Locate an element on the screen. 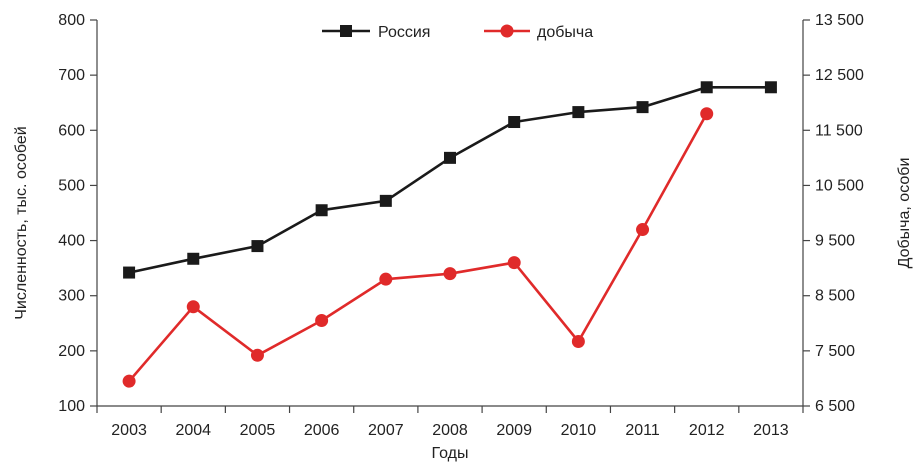  y-tick-label: 700 is located at coordinates (71, 75).